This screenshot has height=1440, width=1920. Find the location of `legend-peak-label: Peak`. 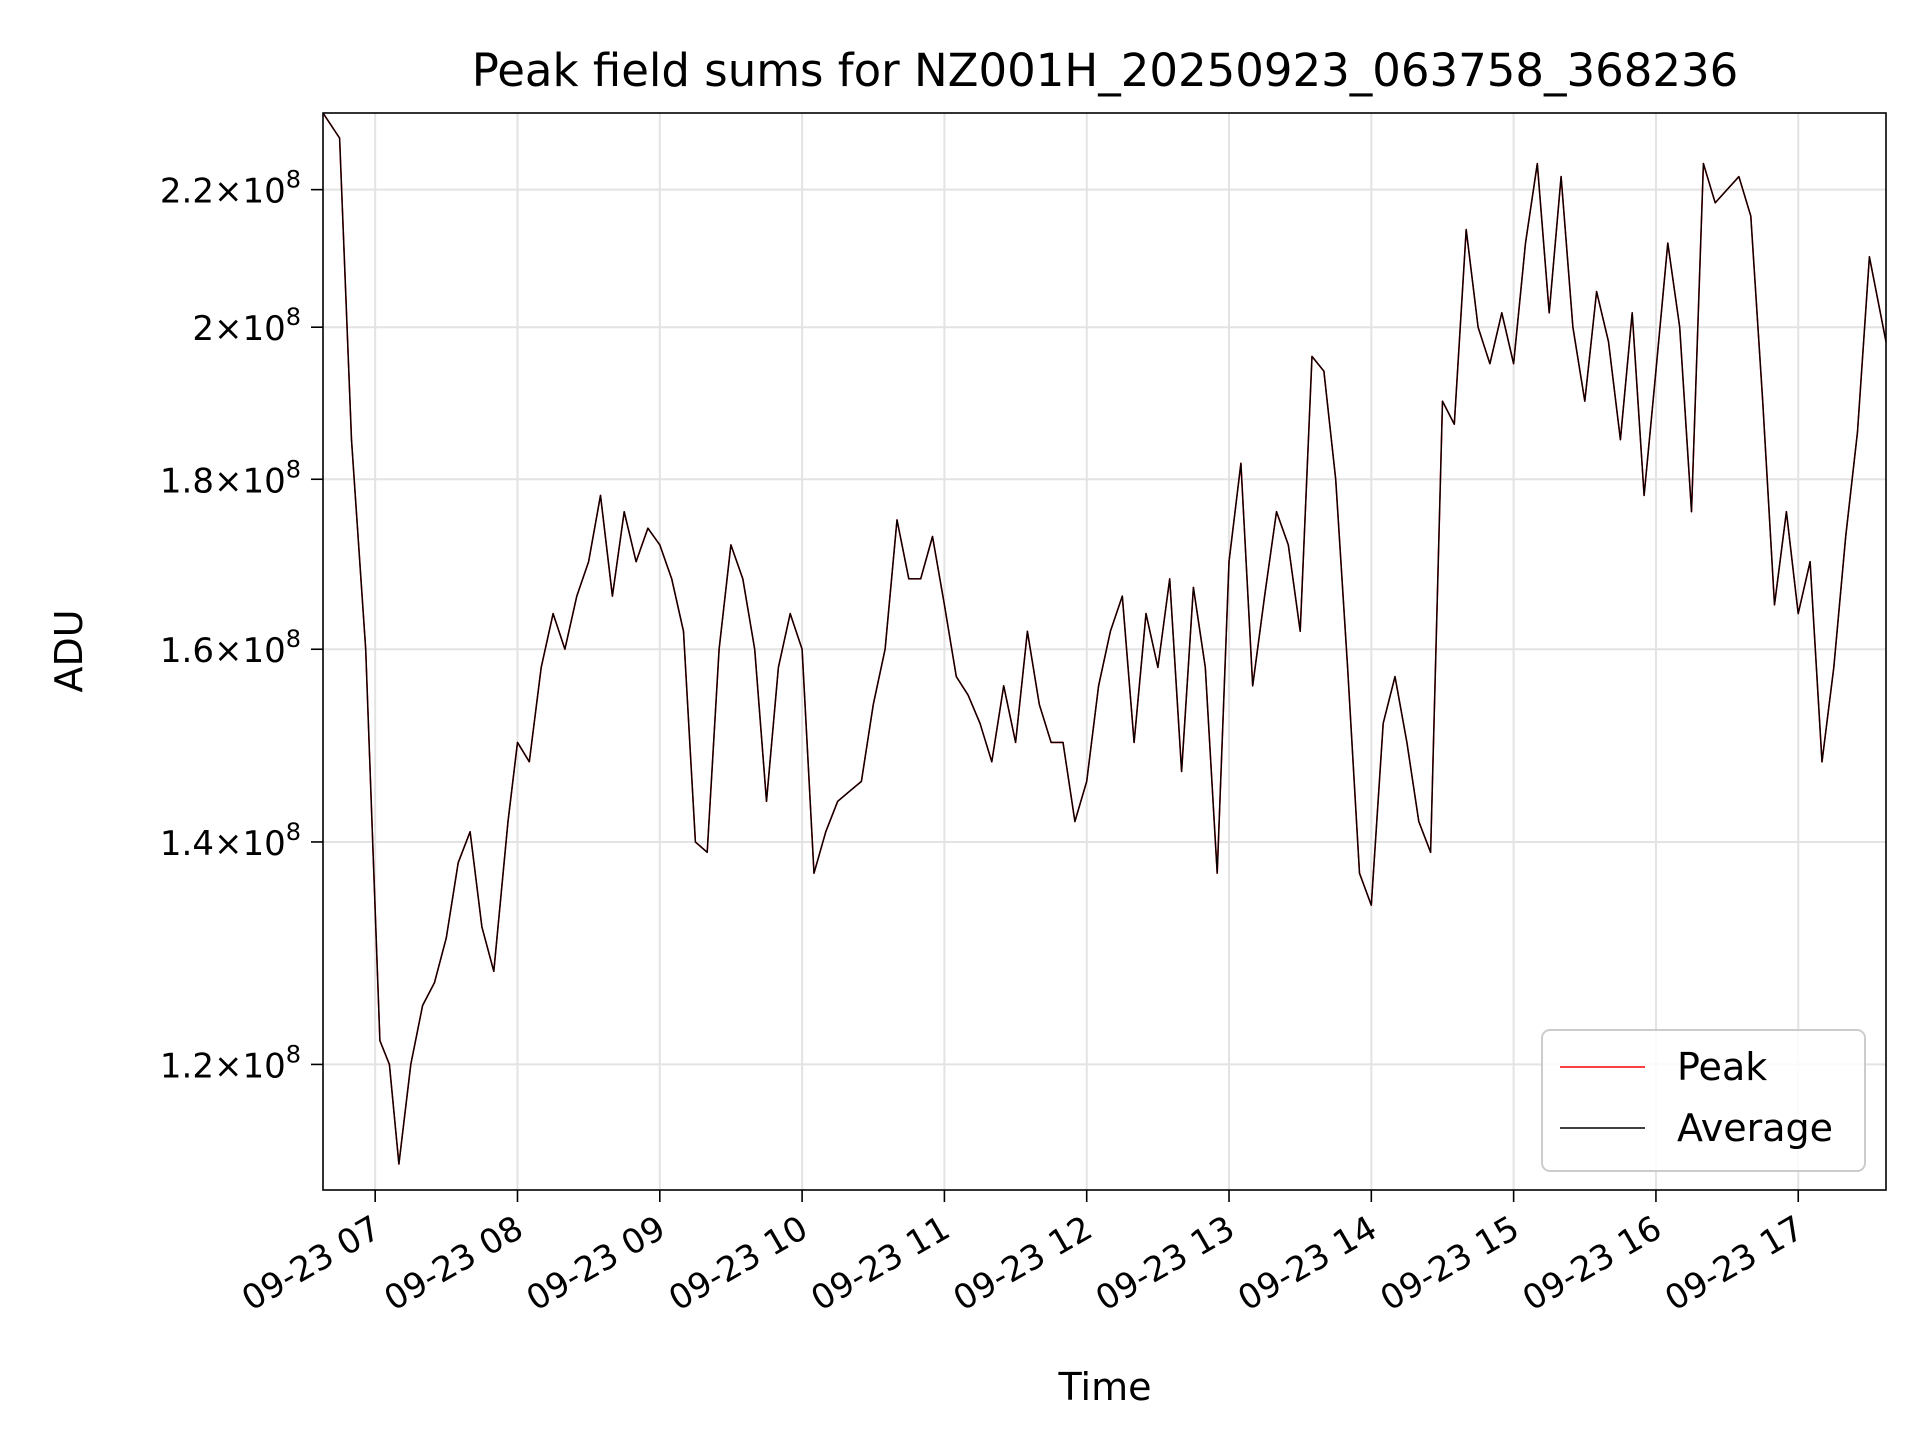

legend-peak-label: Peak is located at coordinates (1722, 1067).